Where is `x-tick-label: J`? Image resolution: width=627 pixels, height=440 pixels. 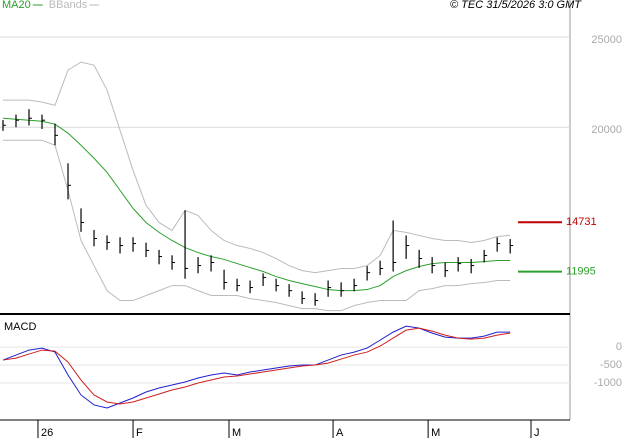
x-tick-label: J is located at coordinates (537, 433).